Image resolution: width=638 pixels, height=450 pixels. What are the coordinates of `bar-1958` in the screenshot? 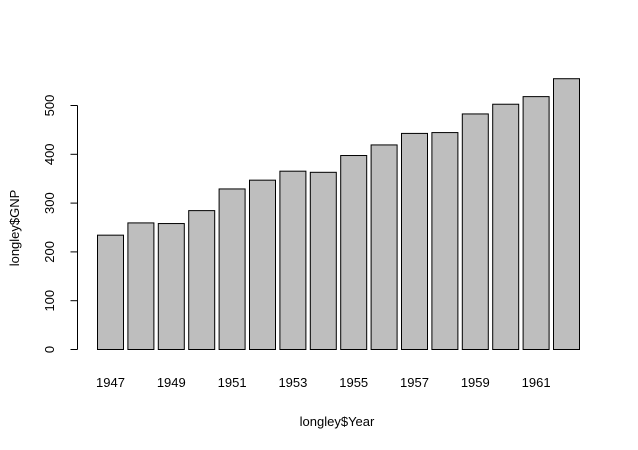 It's located at (445, 241).